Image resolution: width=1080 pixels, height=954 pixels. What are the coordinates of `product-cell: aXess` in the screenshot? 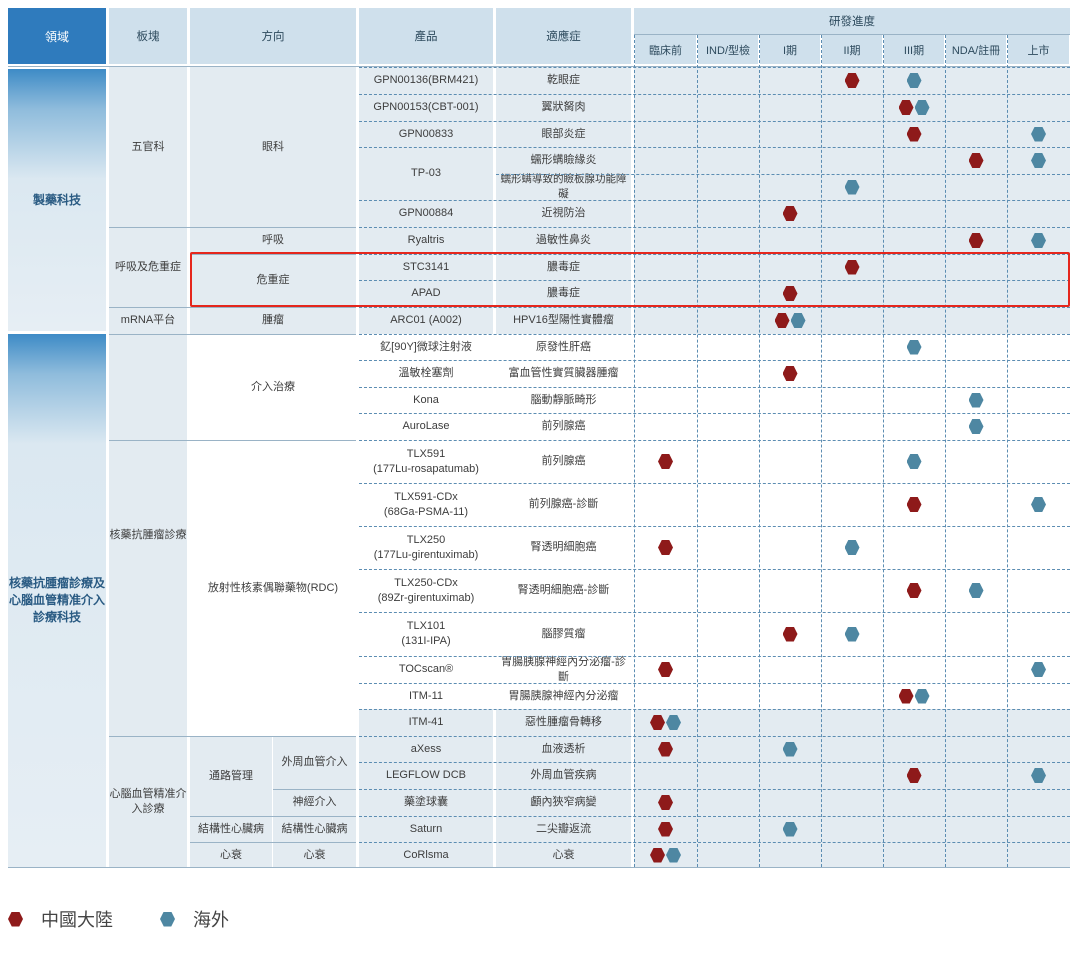 It's located at (426, 749).